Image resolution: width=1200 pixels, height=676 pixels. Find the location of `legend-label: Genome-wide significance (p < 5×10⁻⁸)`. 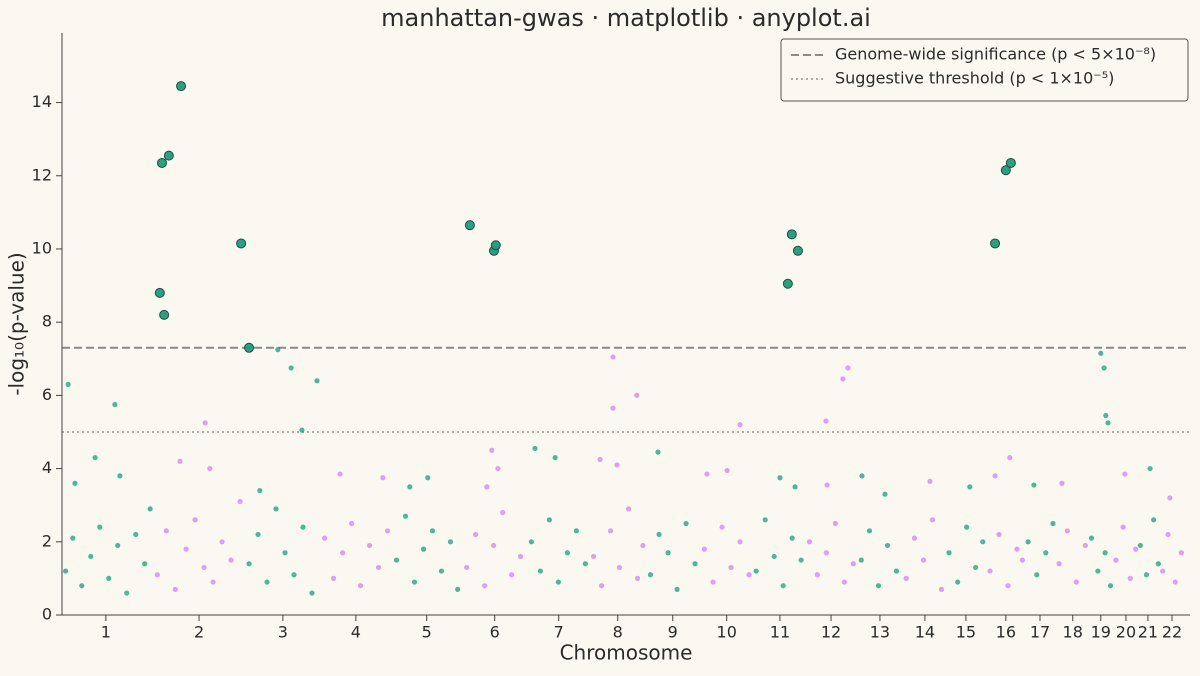

legend-label: Genome-wide significance (p < 5×10⁻⁸) is located at coordinates (995, 54).